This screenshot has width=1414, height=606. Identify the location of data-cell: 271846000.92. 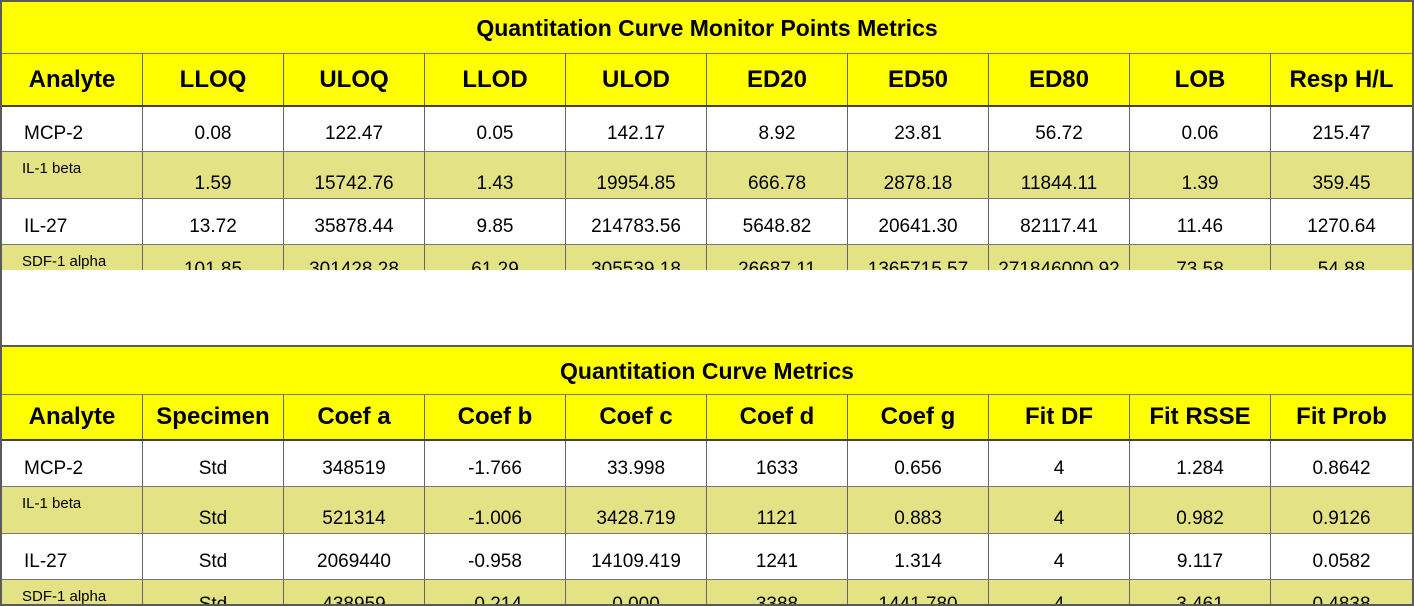
(1059, 257).